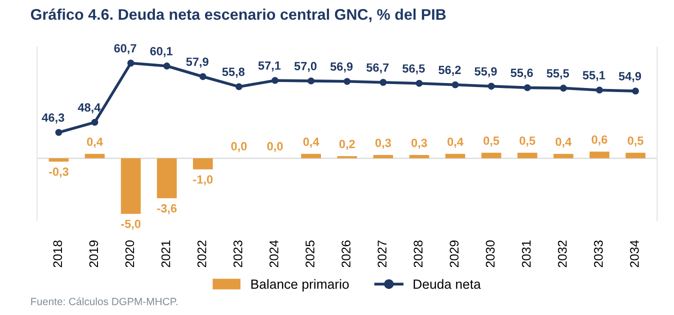  Describe the element at coordinates (57, 254) in the screenshot. I see `x-tick-label: 2018` at that location.